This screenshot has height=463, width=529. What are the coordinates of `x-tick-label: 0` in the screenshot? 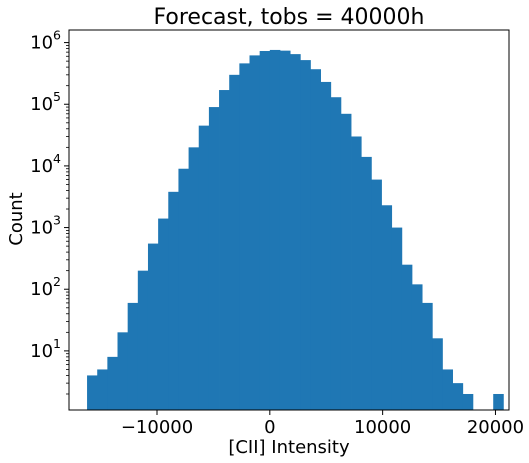 It's located at (269, 427).